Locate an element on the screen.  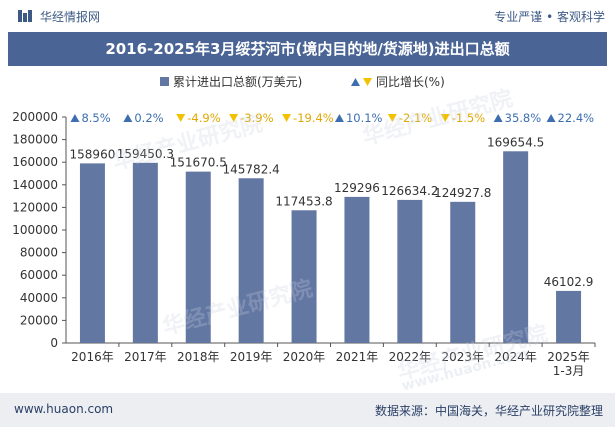
website-link: www.huaon.com is located at coordinates (64, 409).